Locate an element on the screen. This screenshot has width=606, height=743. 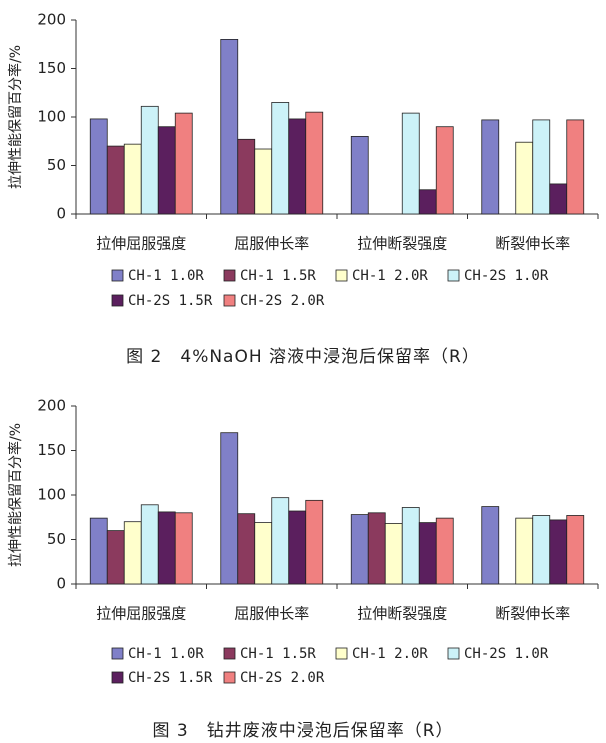
caption-text: 钻井废液中浸泡后保留率（R） is located at coordinates (330, 731).